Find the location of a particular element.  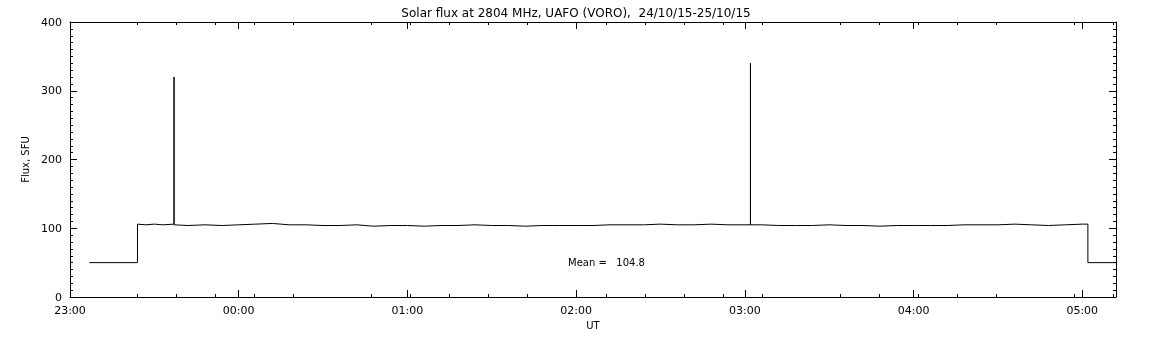

x-tick-label: 05:00 is located at coordinates (1082, 310).